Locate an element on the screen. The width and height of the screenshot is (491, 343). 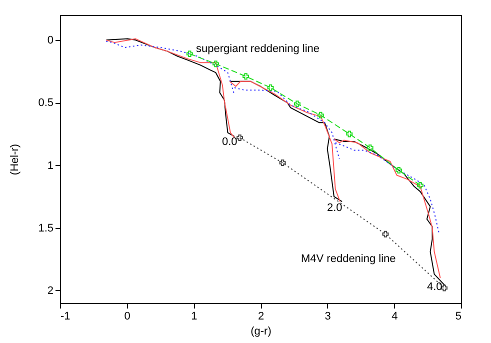
x-axis-title: (g-r) is located at coordinates (261, 332).